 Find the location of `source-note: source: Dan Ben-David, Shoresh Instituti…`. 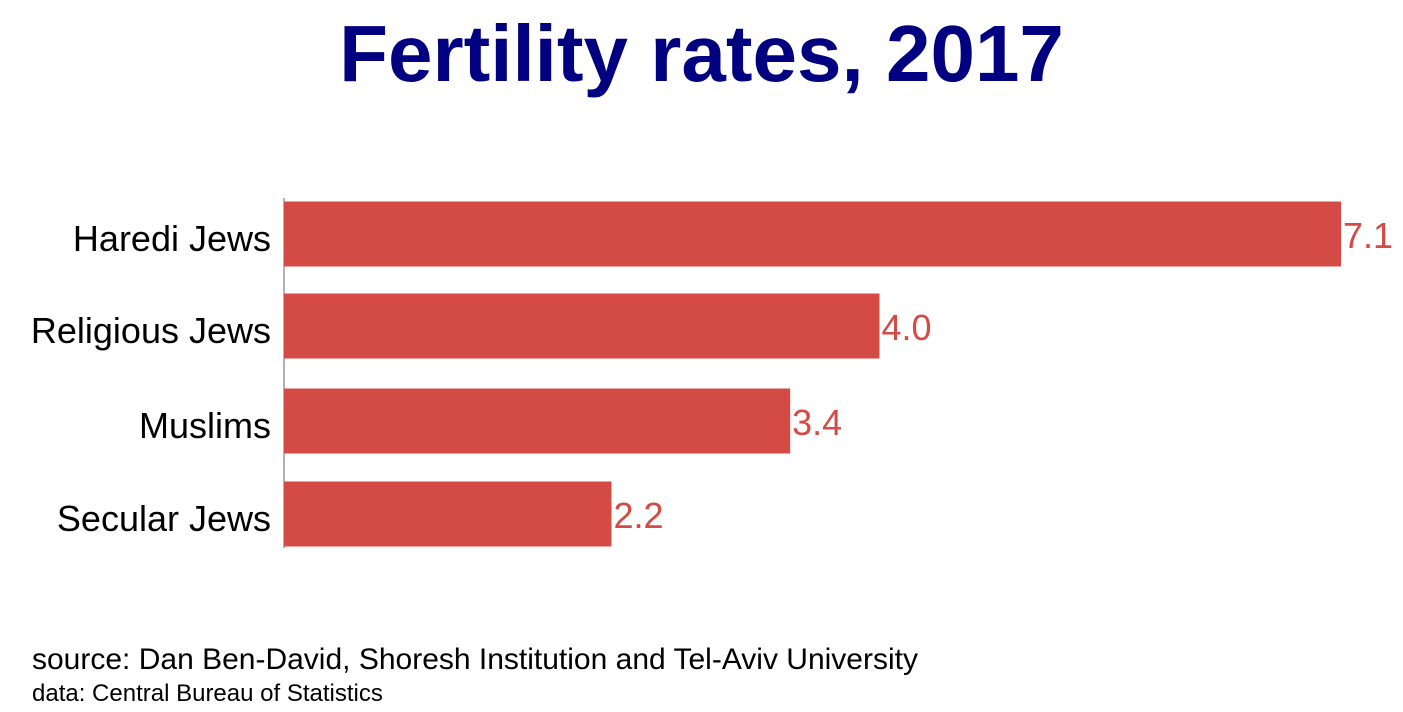

source-note: source: Dan Ben-David, Shoresh Instituti… is located at coordinates (475, 659).